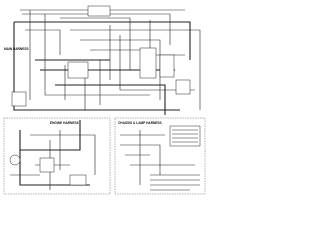 The height and width of the screenshot is (240, 320). What do you see at coordinates (140, 123) in the screenshot?
I see `chassis-harness-label: CHASSIS & LAMP HARNESS` at bounding box center [140, 123].